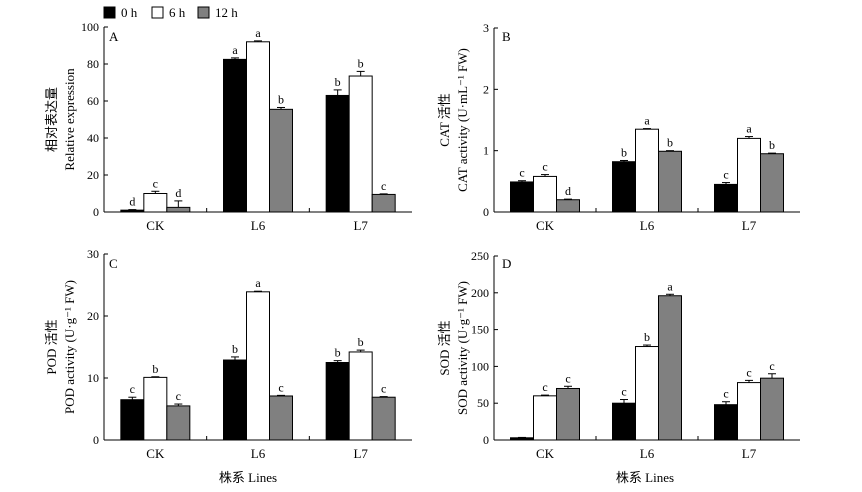  I want to click on y-axis-title-en: CAT activity (U·mL⁻¹ FW), so click(462, 120).